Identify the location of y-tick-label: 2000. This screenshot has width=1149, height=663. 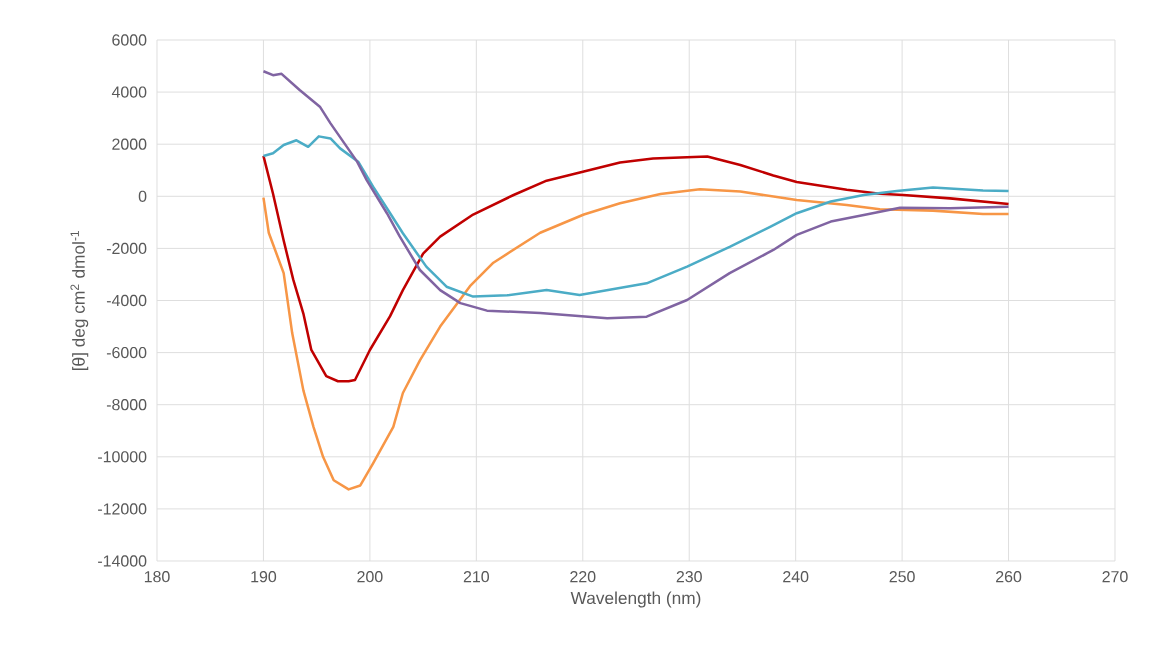
(129, 144).